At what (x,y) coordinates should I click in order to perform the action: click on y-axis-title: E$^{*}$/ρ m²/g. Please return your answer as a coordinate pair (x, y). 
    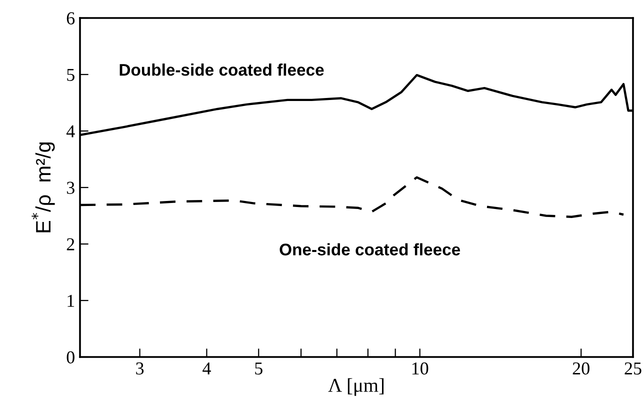
    Looking at the image, I should click on (43, 187).